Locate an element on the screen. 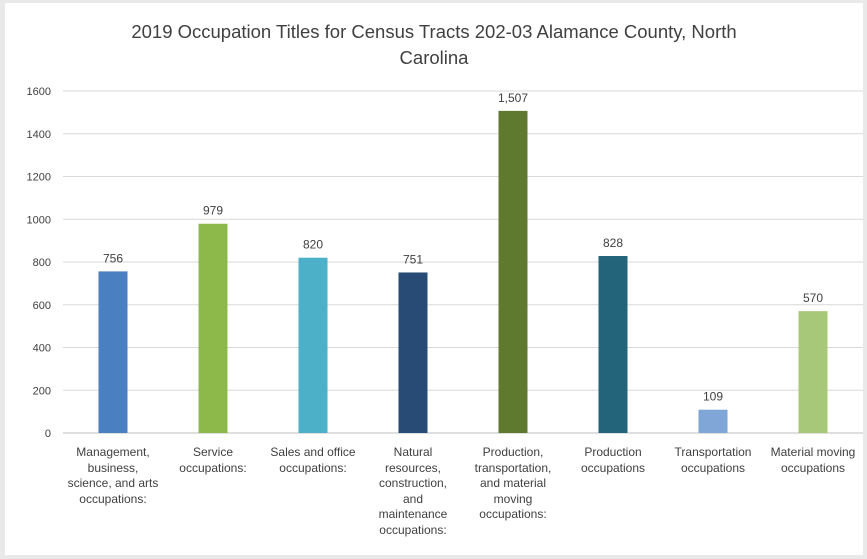  x-tick-label-line: transportation, is located at coordinates (513, 467).